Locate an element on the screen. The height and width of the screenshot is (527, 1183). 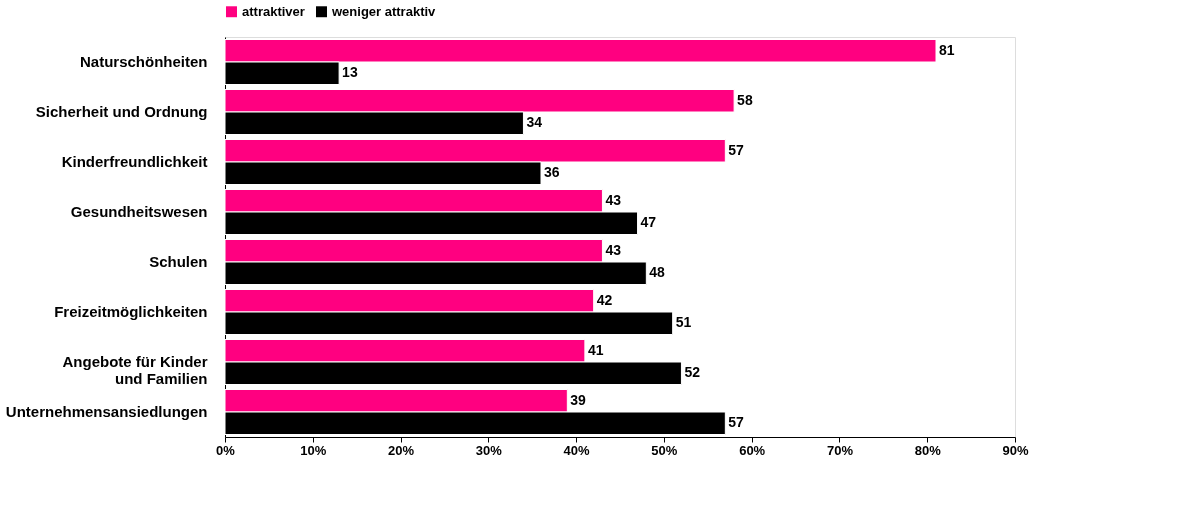
y-tick-label: Sicherheit und Ordnung is located at coordinates (121, 111).